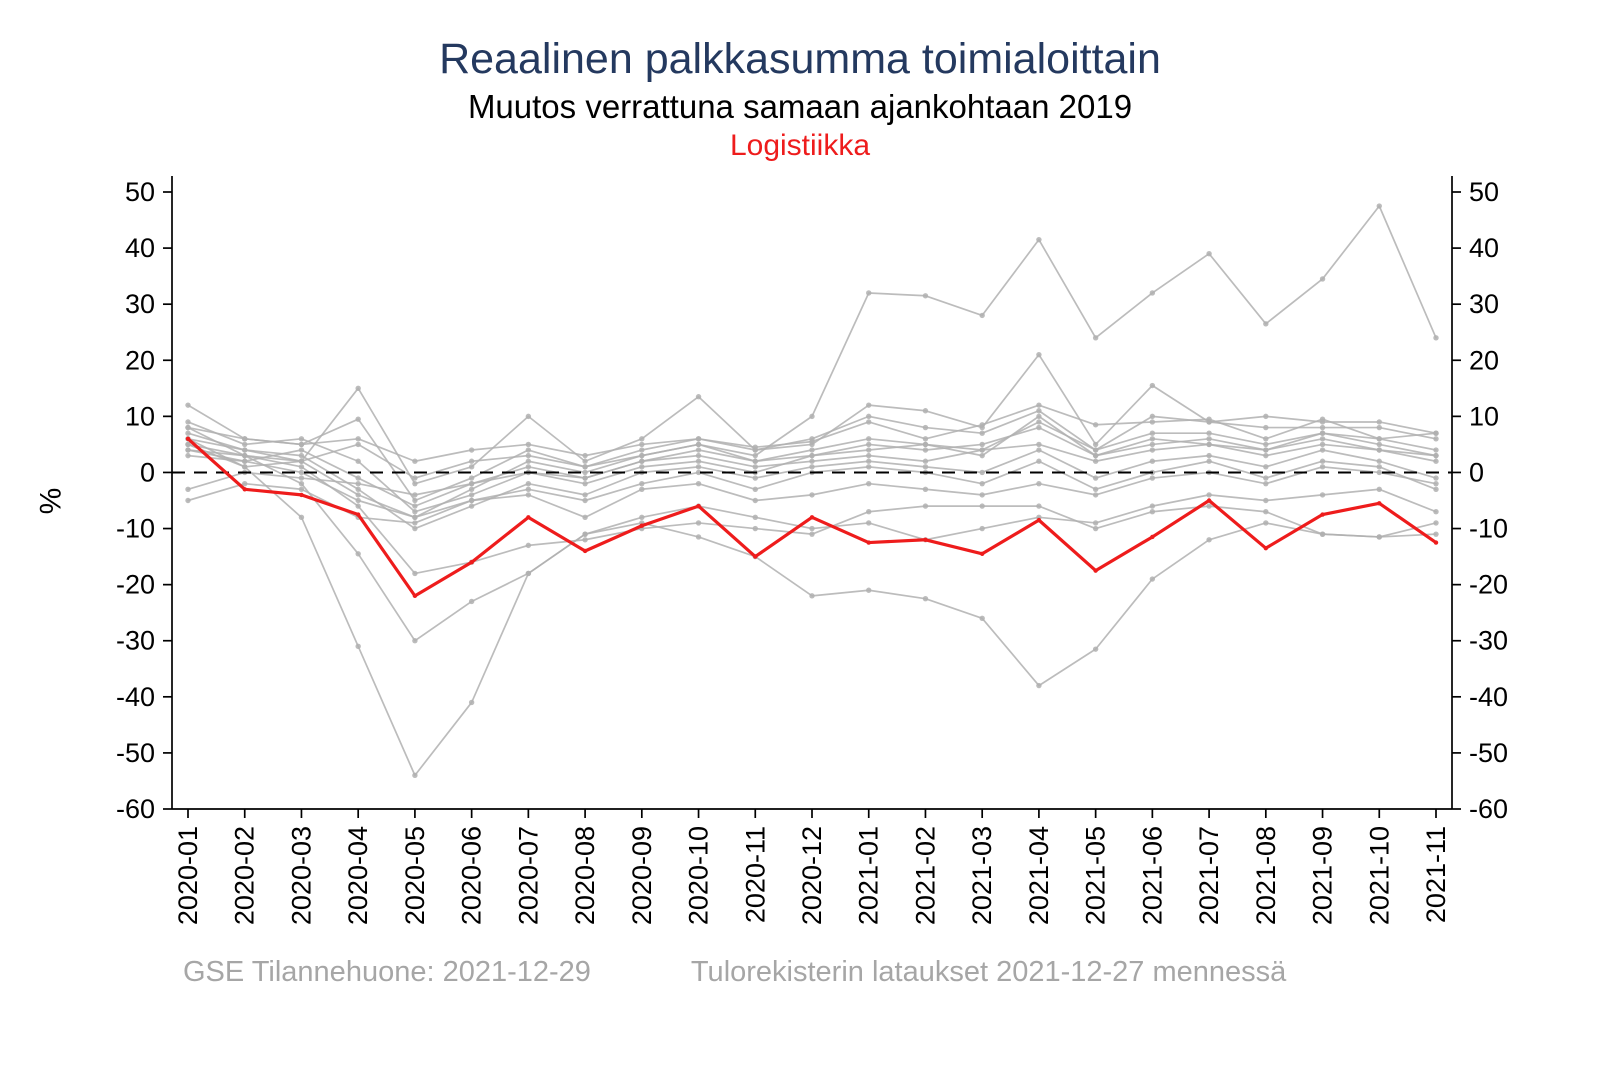 This screenshot has width=1600, height=1067. What do you see at coordinates (1488, 641) in the screenshot?
I see `y-tick-label-right: -30` at bounding box center [1488, 641].